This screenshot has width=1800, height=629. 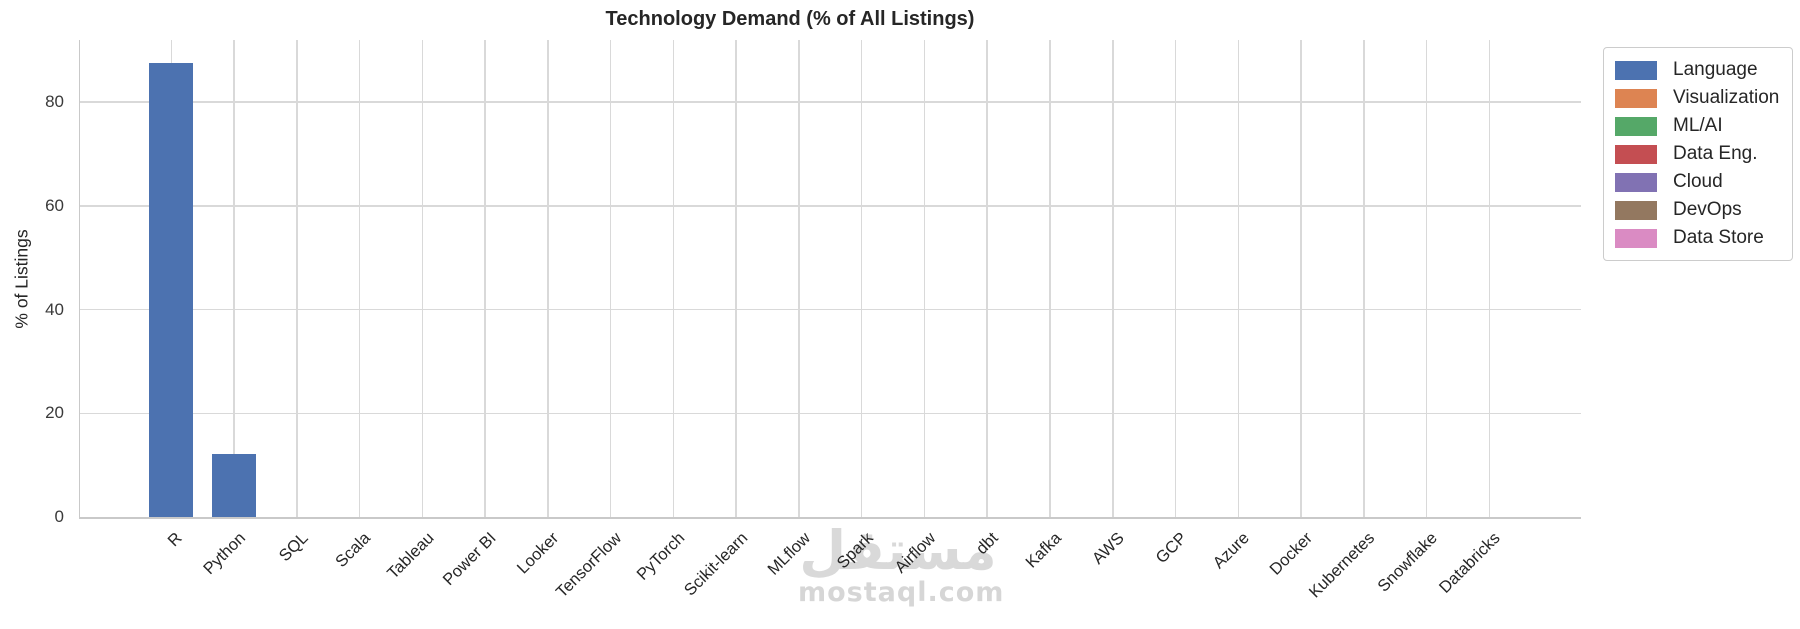 What do you see at coordinates (293, 547) in the screenshot?
I see `x-tick-label-text: SQL` at bounding box center [293, 547].